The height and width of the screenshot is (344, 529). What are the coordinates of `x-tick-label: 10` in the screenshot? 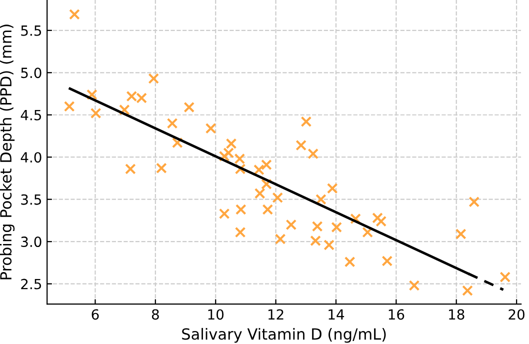 It's located at (216, 314).